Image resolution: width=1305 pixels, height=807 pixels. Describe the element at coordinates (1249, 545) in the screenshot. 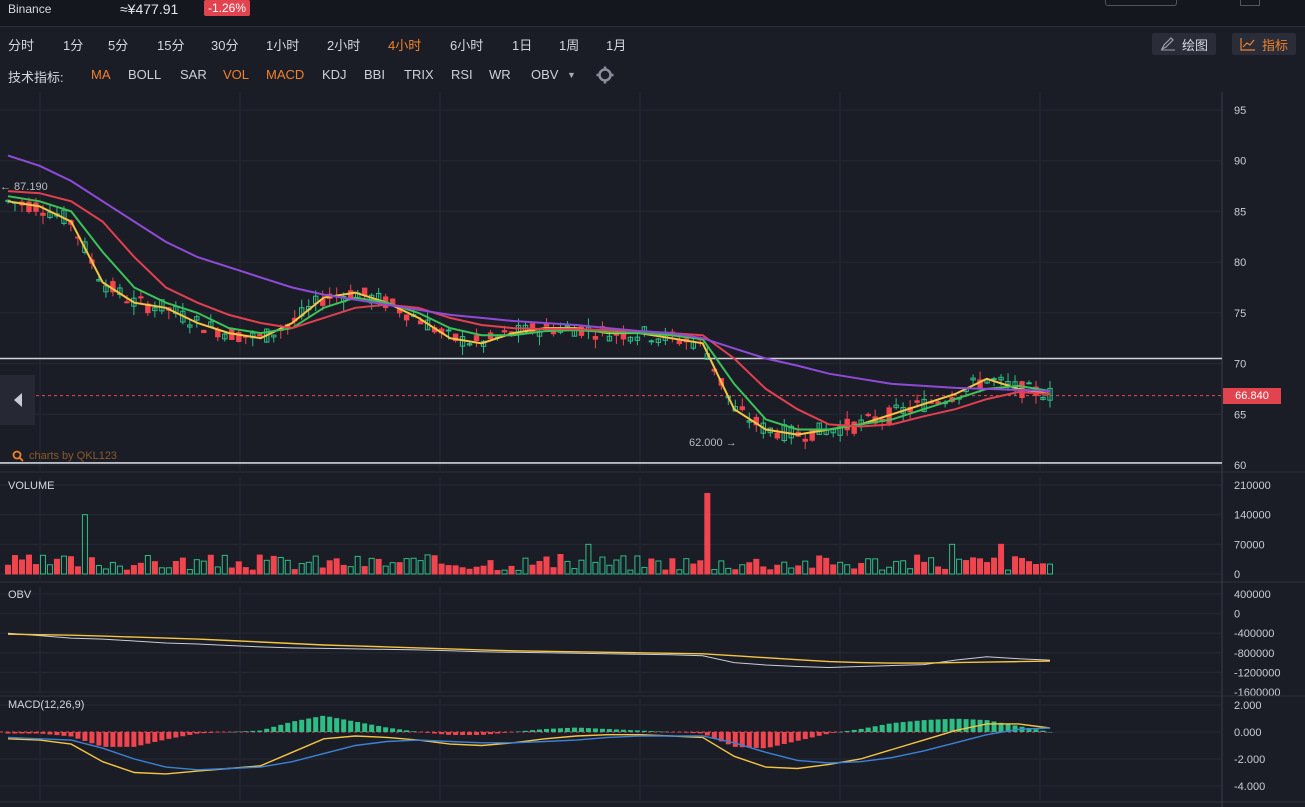

I see `y-tick-label: 70000` at that location.